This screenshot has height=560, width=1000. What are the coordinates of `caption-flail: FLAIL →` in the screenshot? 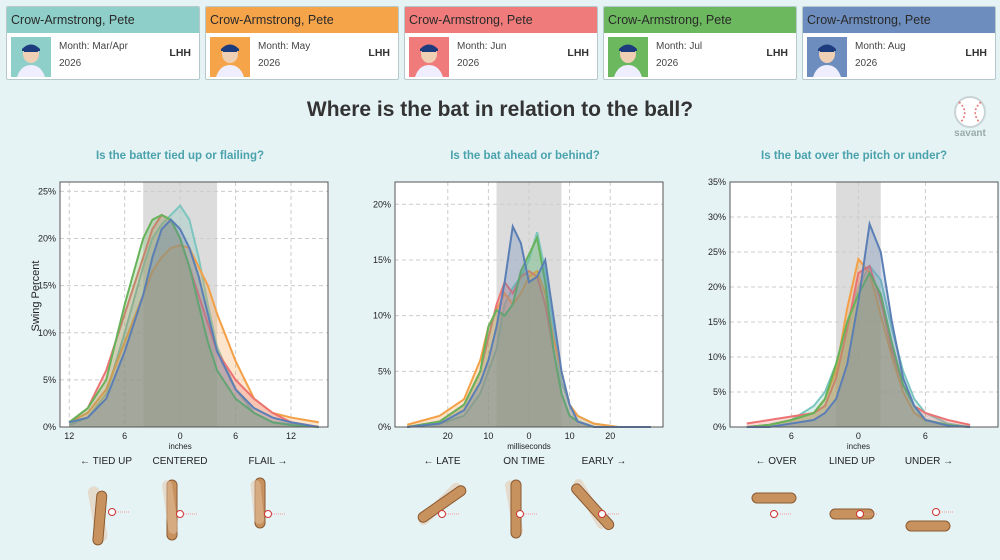 It's located at (268, 461).